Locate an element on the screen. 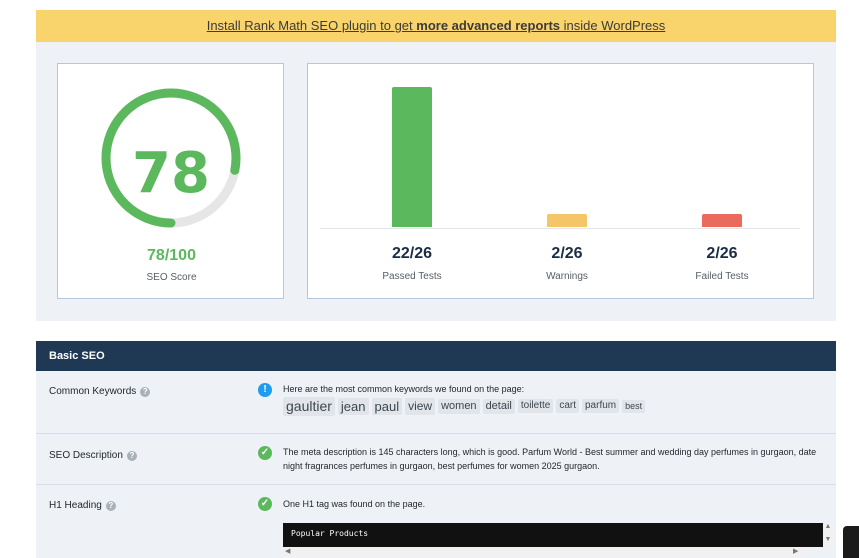 The image size is (859, 558). scroll-down-icon: ▼ is located at coordinates (828, 539).